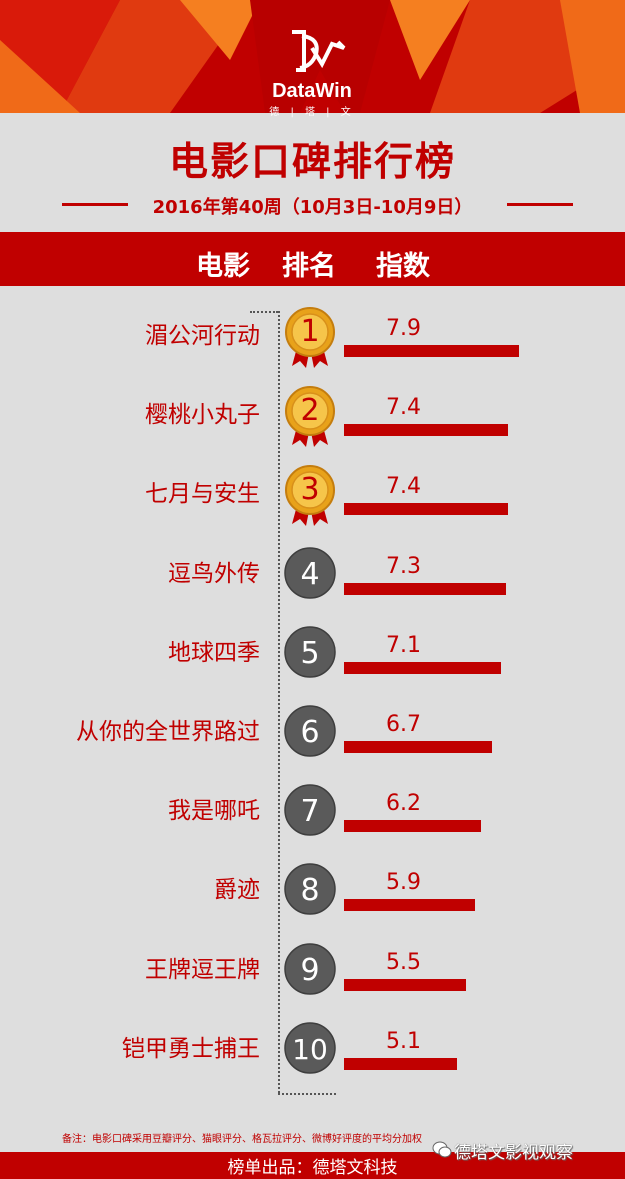 This screenshot has width=625, height=1179. What do you see at coordinates (403, 804) in the screenshot?
I see `score-label: 6.2` at bounding box center [403, 804].